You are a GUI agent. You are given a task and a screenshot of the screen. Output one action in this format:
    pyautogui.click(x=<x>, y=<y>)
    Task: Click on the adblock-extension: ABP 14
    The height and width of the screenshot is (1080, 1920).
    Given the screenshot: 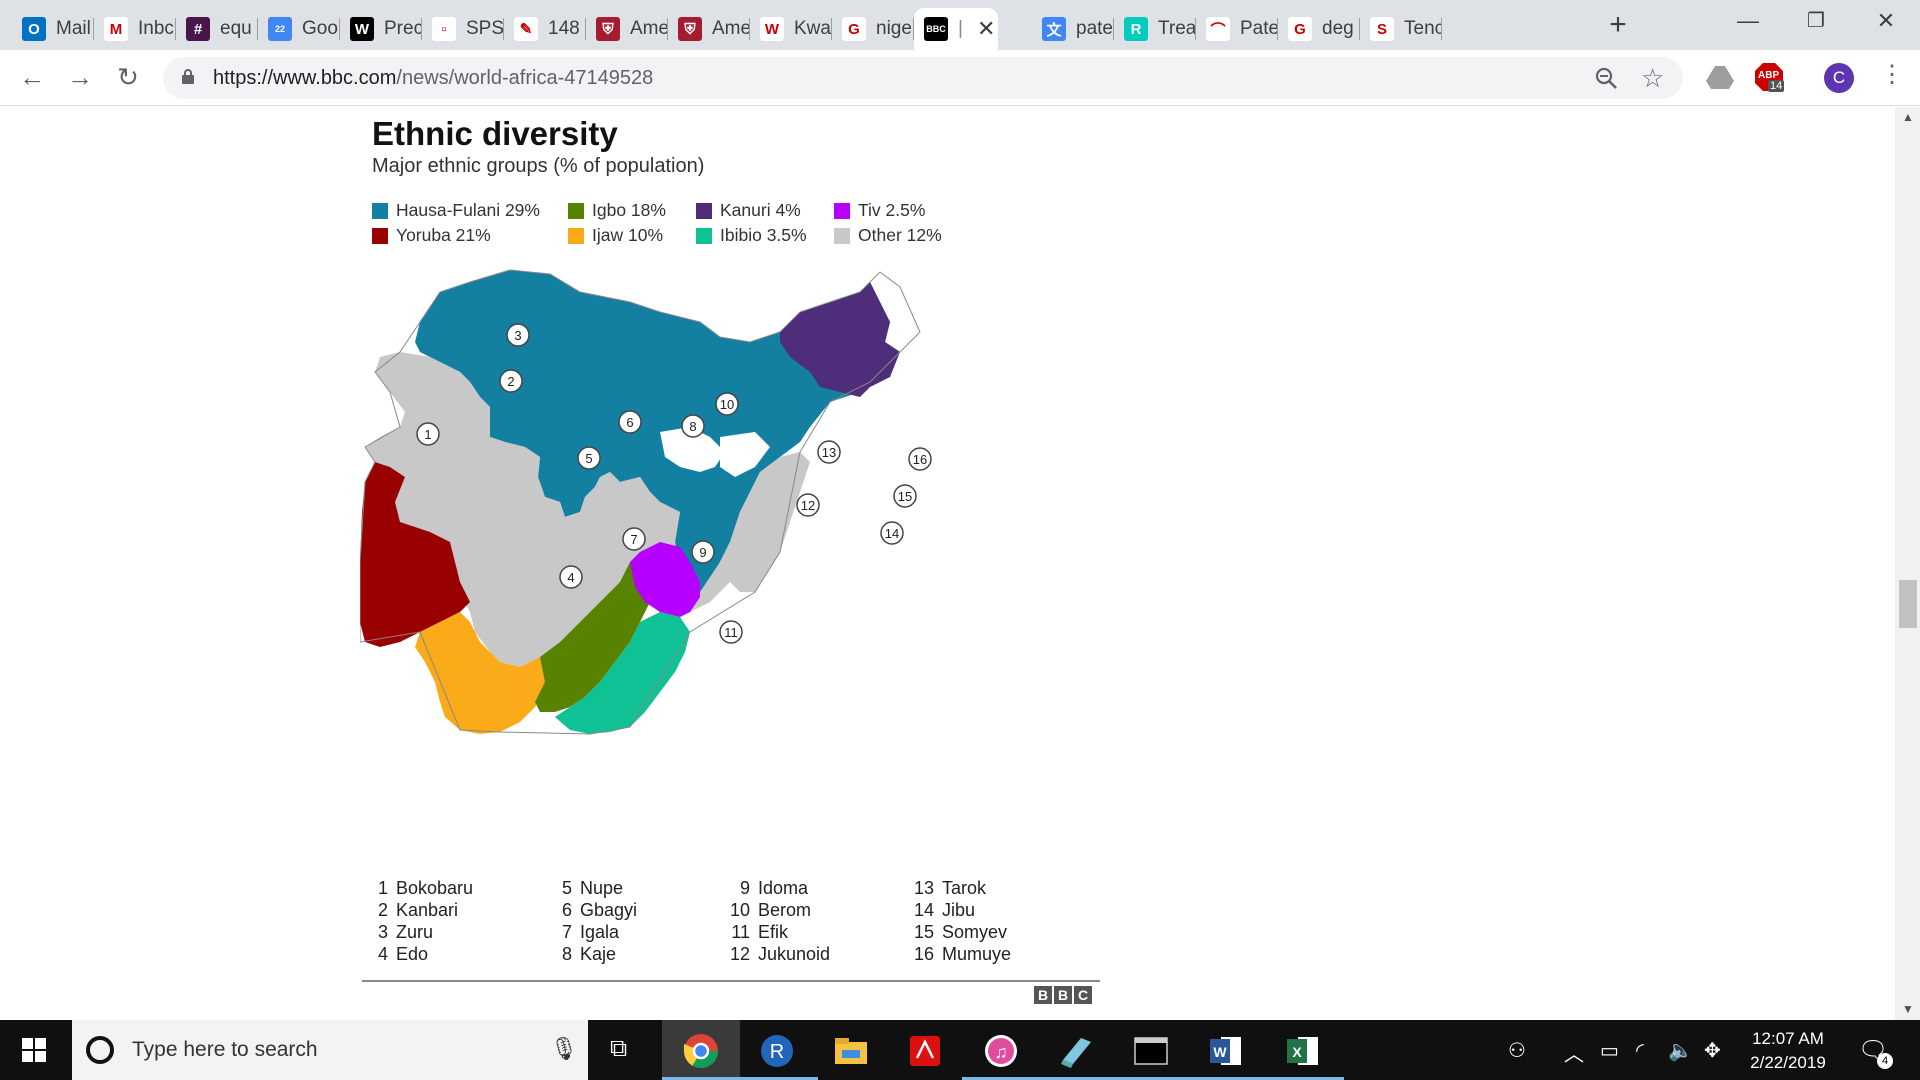 What is the action you would take?
    pyautogui.click(x=1769, y=77)
    